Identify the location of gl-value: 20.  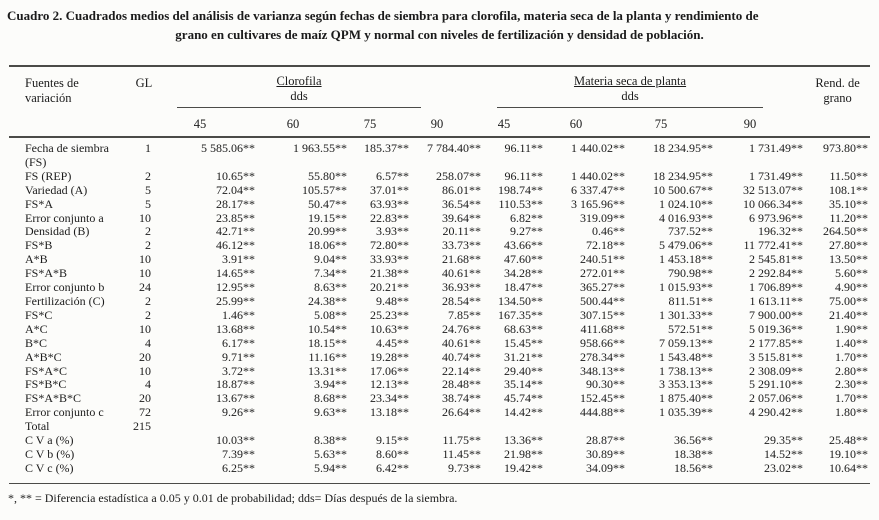
(145, 398).